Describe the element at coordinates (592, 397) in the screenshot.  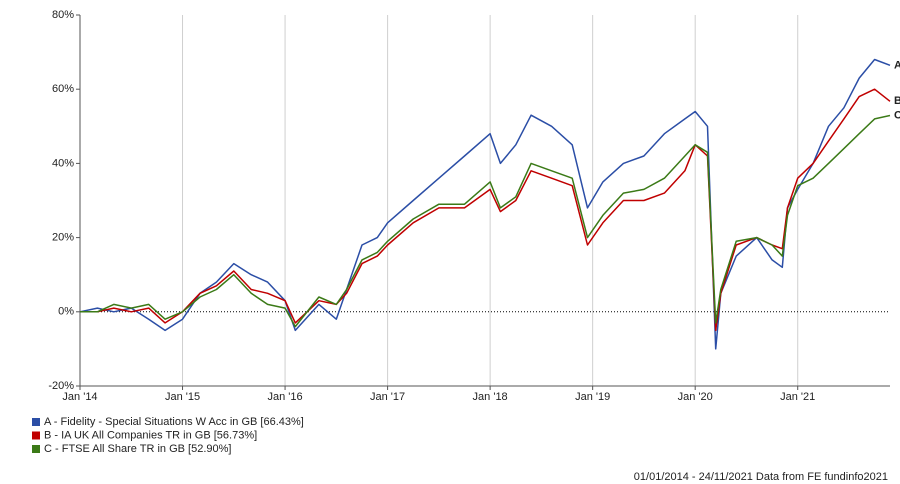
I see `x-tick-label: Jan '19` at that location.